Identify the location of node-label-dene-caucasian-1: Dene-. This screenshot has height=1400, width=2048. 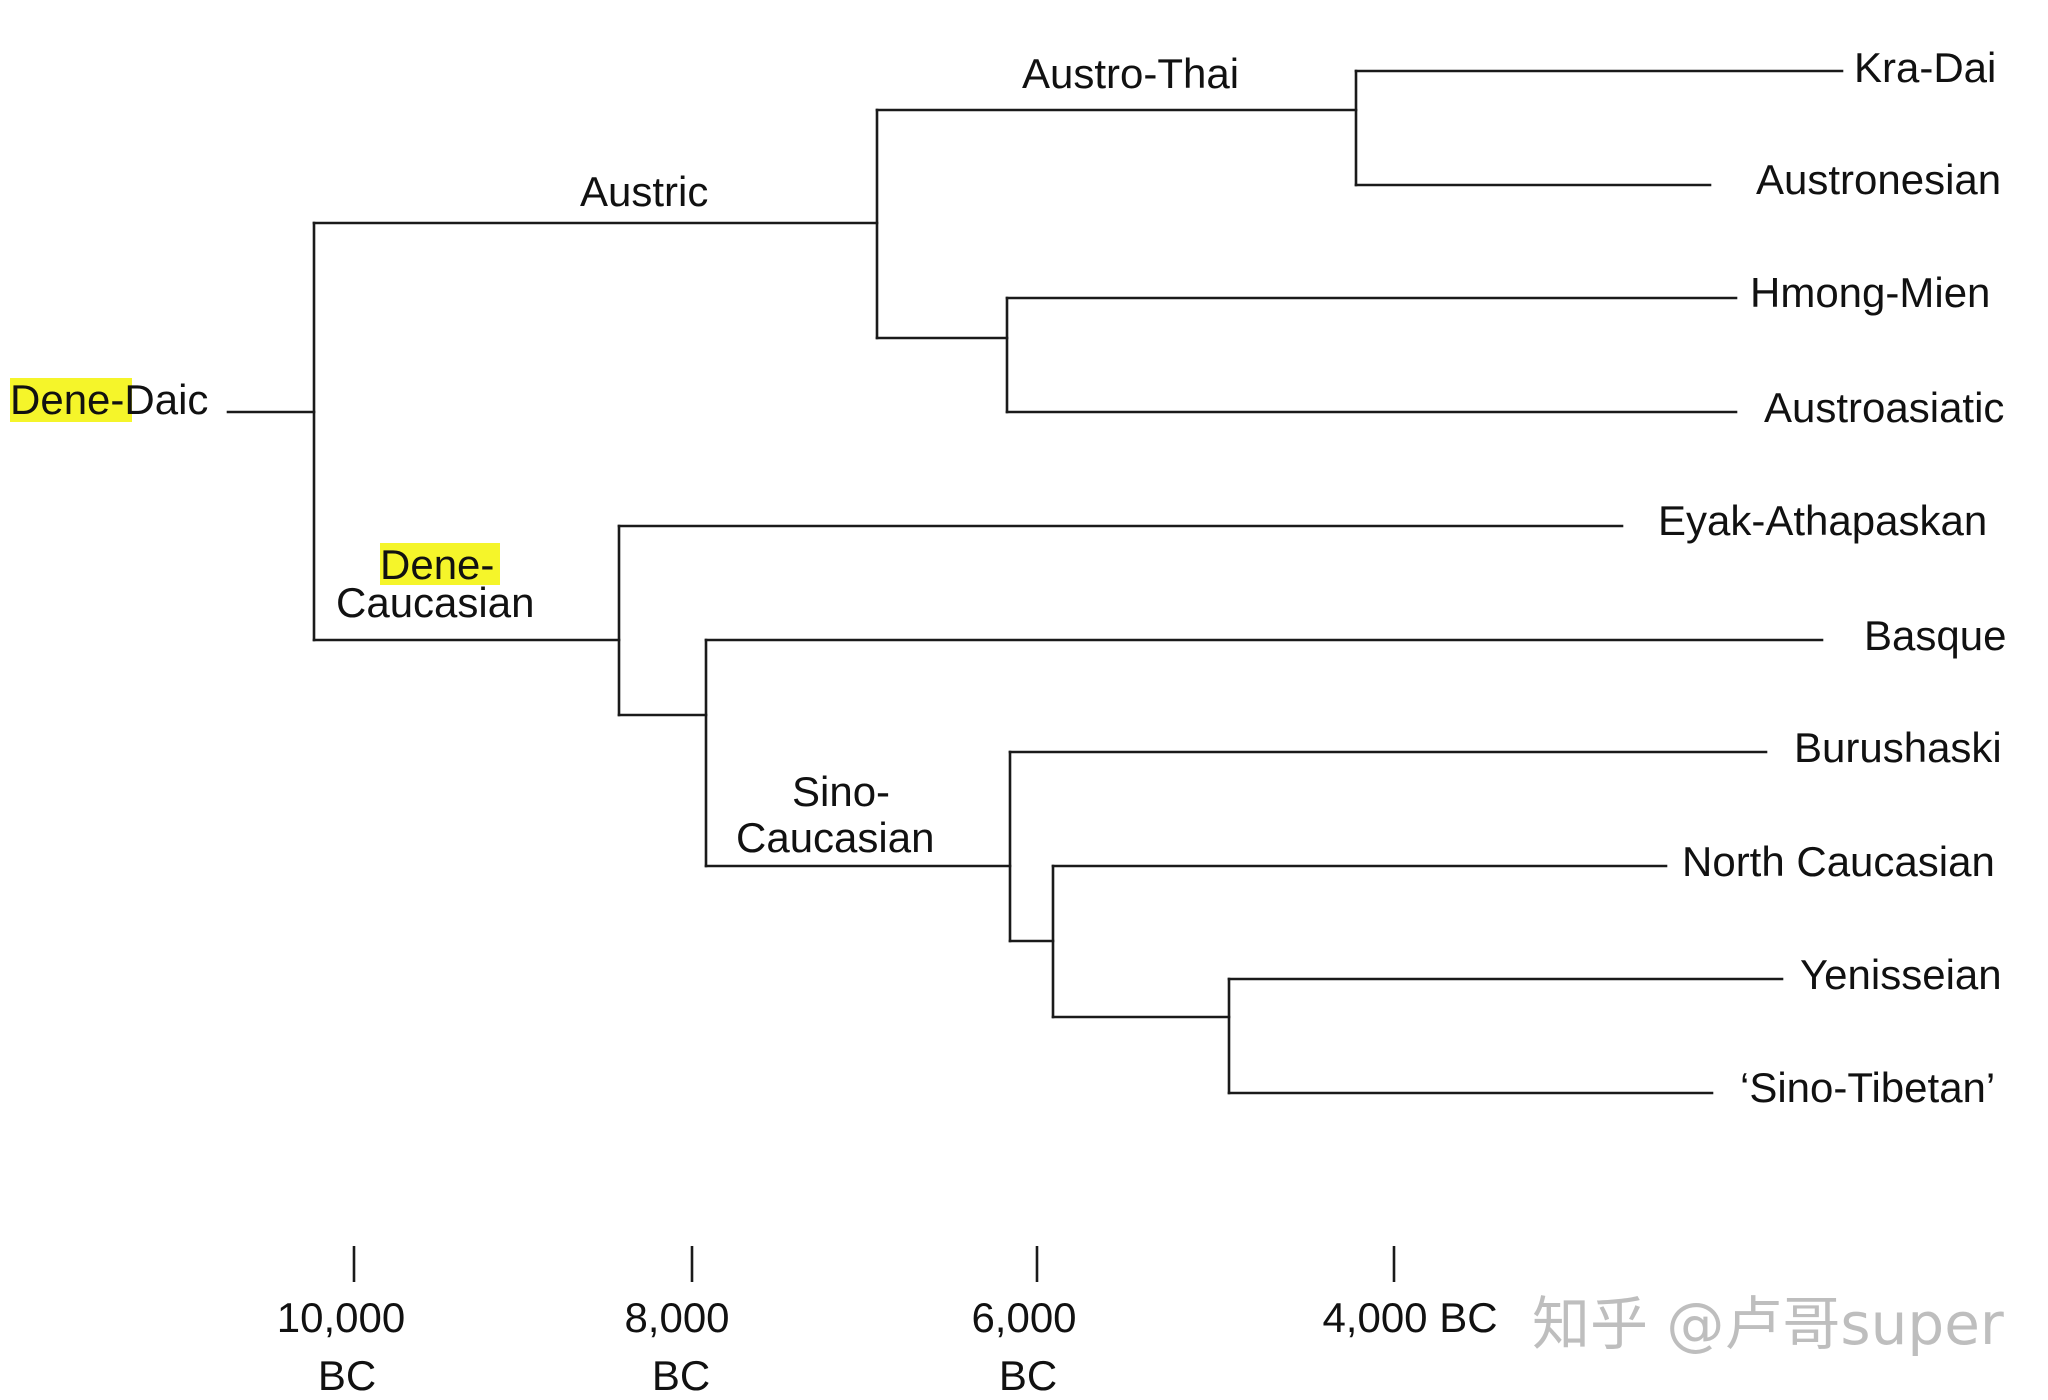
(437, 564).